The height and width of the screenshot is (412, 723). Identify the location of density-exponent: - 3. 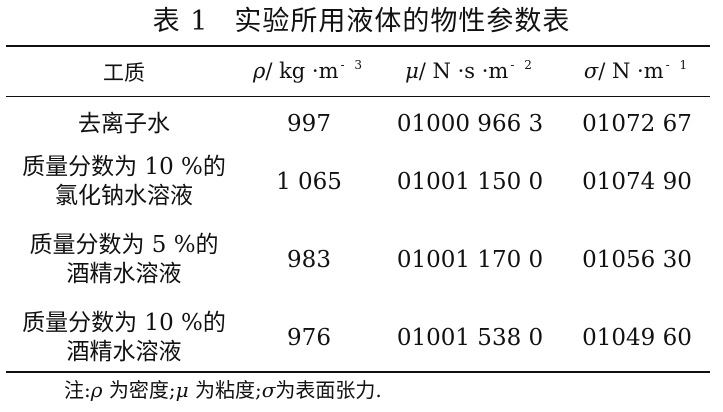
(353, 65).